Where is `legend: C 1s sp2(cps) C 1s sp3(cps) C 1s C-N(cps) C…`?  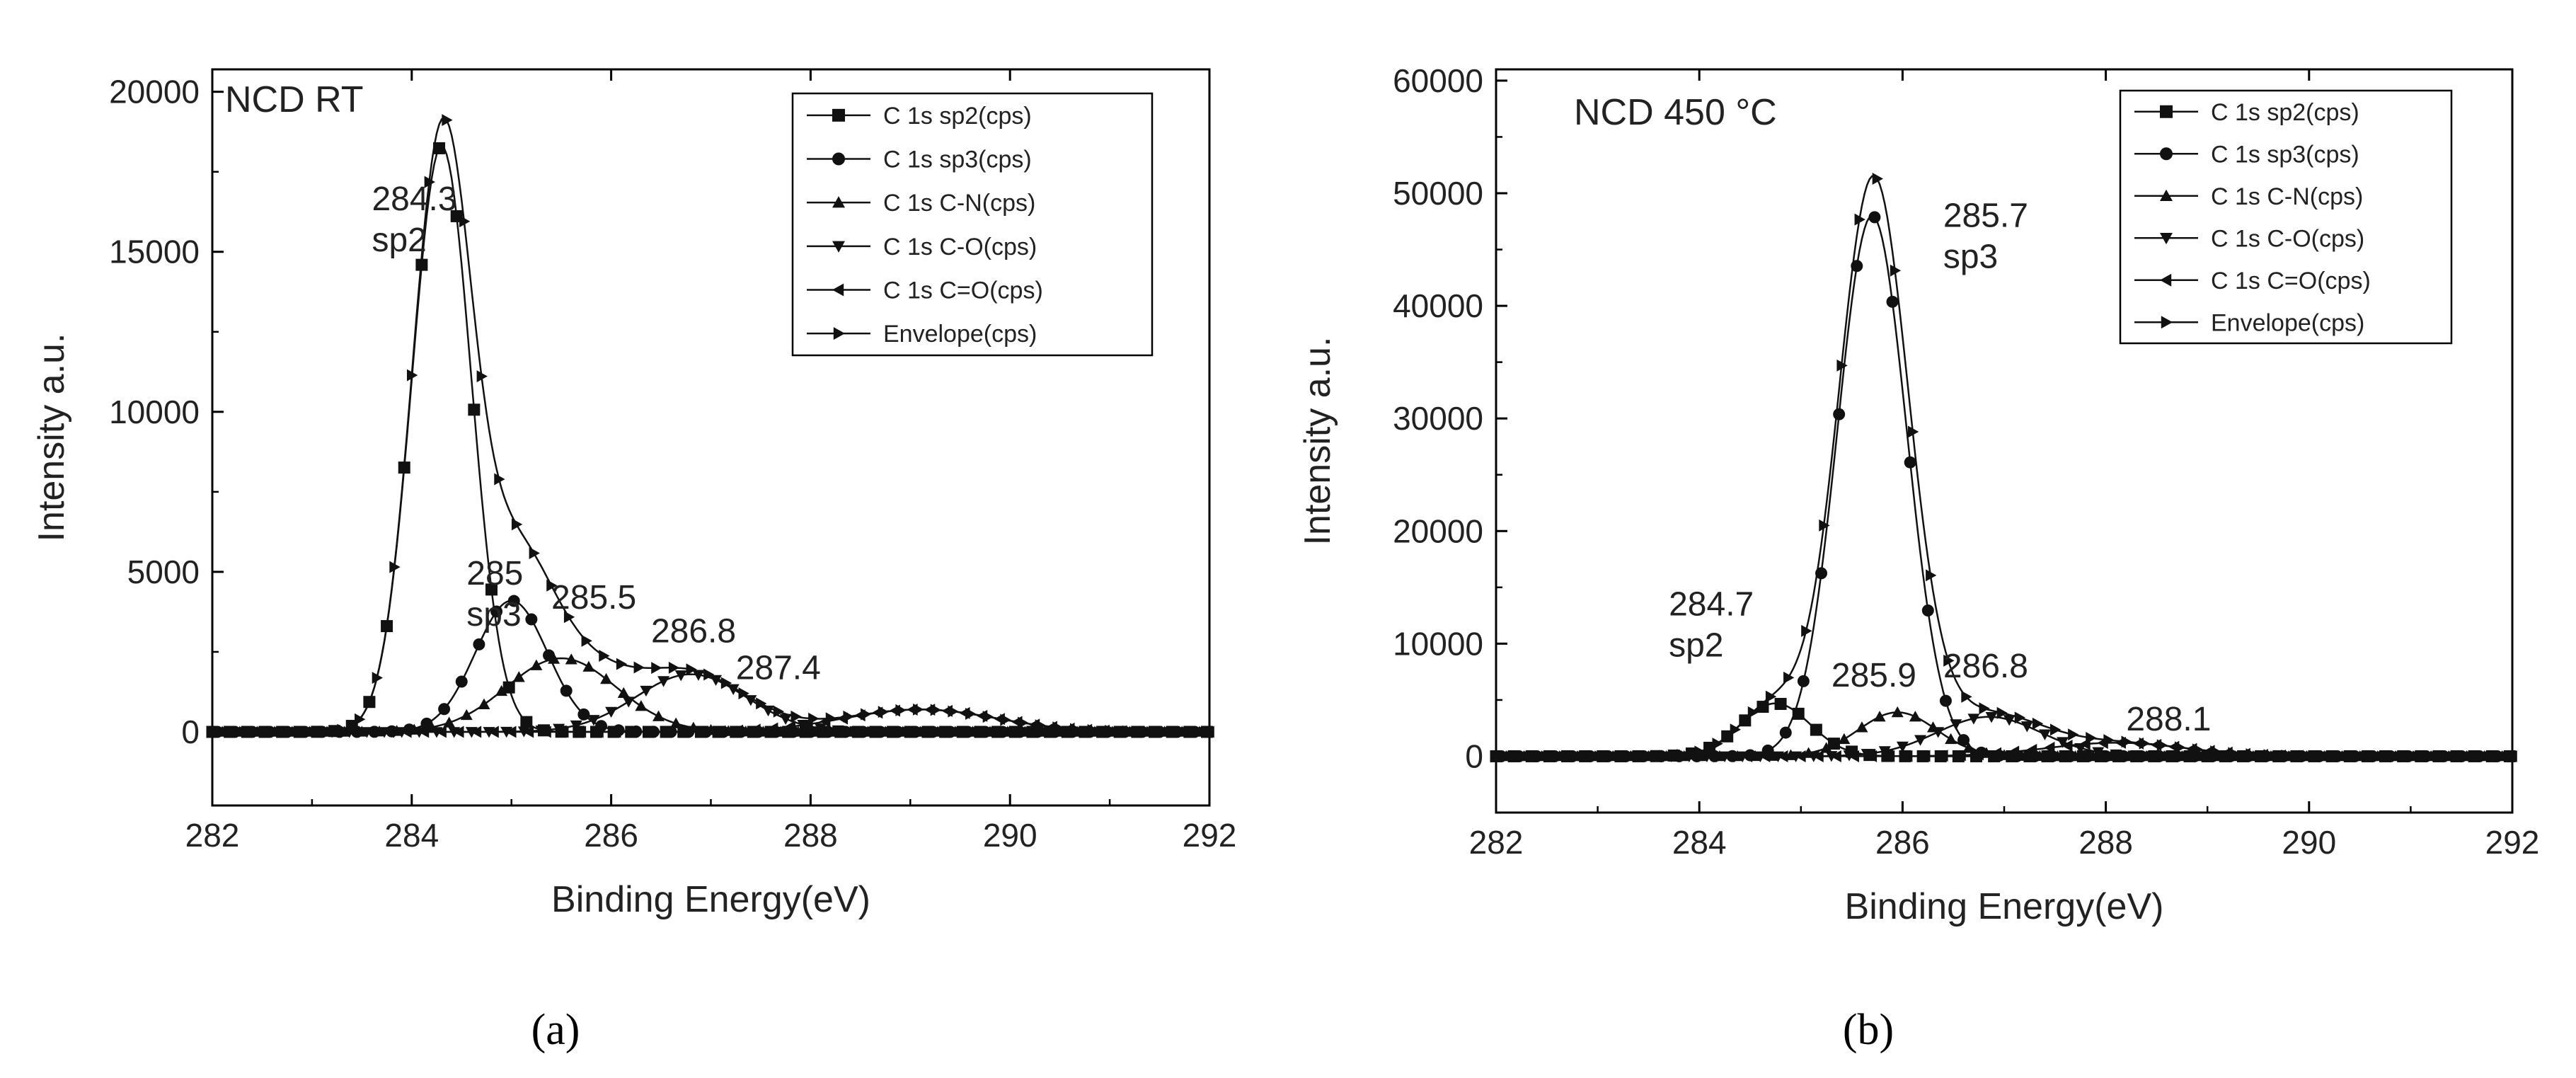 legend: C 1s sp2(cps) C 1s sp3(cps) C 1s C-N(cps) C… is located at coordinates (973, 224).